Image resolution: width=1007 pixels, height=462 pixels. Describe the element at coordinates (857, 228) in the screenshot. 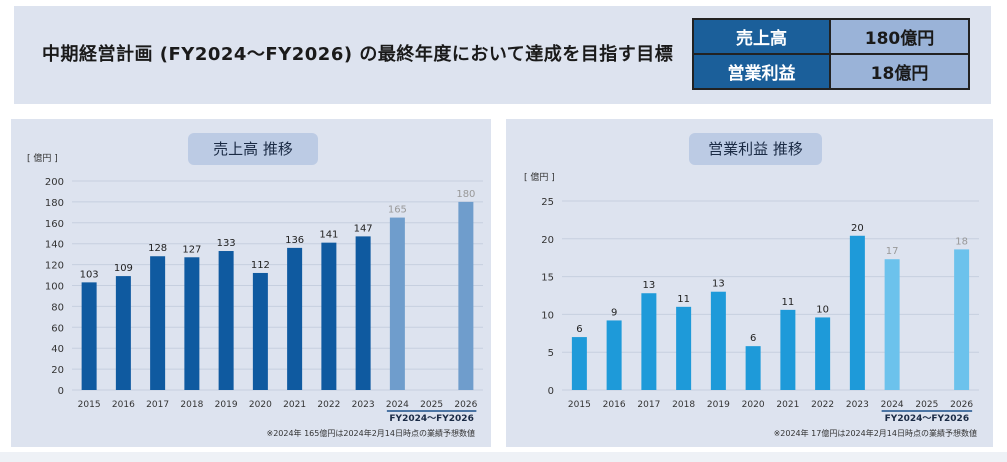

I see `data-label: 20` at that location.